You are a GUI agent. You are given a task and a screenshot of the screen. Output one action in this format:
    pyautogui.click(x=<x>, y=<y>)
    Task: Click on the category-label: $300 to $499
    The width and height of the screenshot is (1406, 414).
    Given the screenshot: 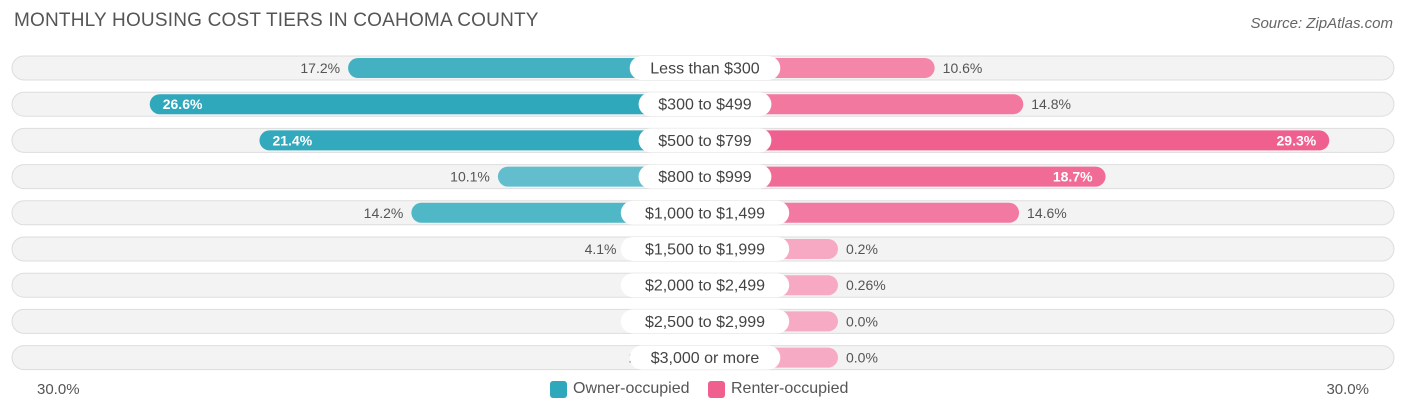 What is the action you would take?
    pyautogui.click(x=705, y=105)
    